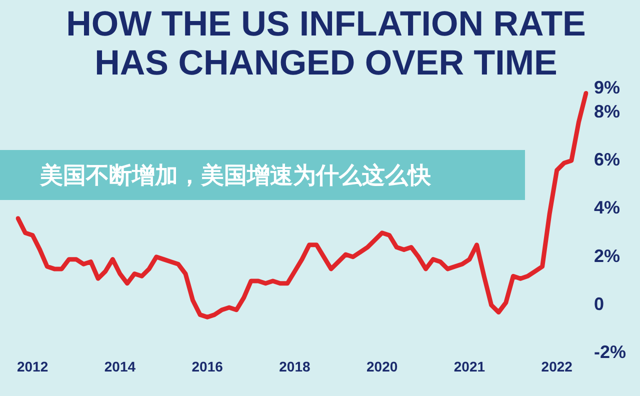  Describe the element at coordinates (235, 176) in the screenshot. I see `annotation: 美国不断增加，美国增速为什么这么快` at that location.